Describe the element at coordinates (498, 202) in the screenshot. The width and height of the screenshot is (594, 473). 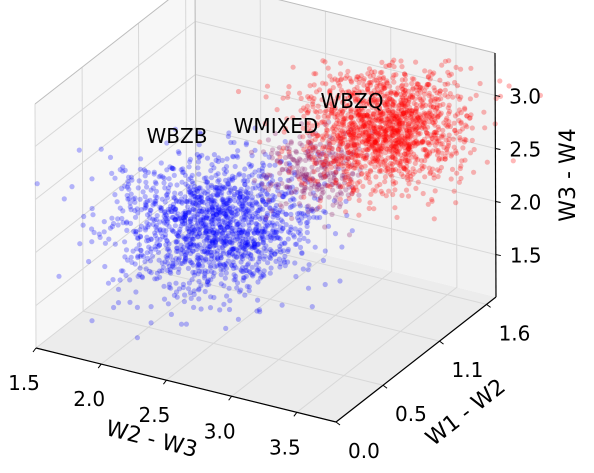
I see `z-tick` at that location.